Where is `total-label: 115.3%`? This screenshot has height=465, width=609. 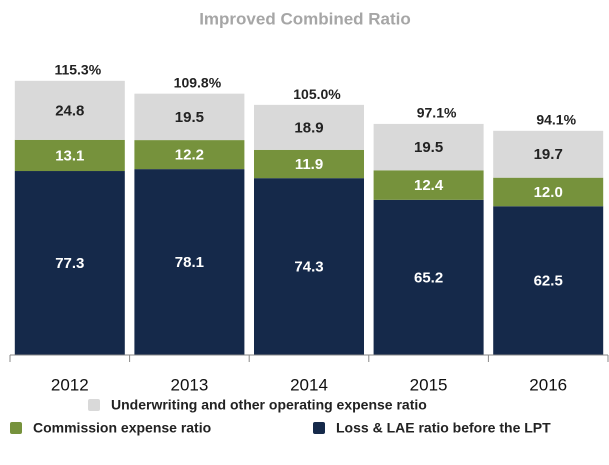
total-label: 115.3% is located at coordinates (77, 69).